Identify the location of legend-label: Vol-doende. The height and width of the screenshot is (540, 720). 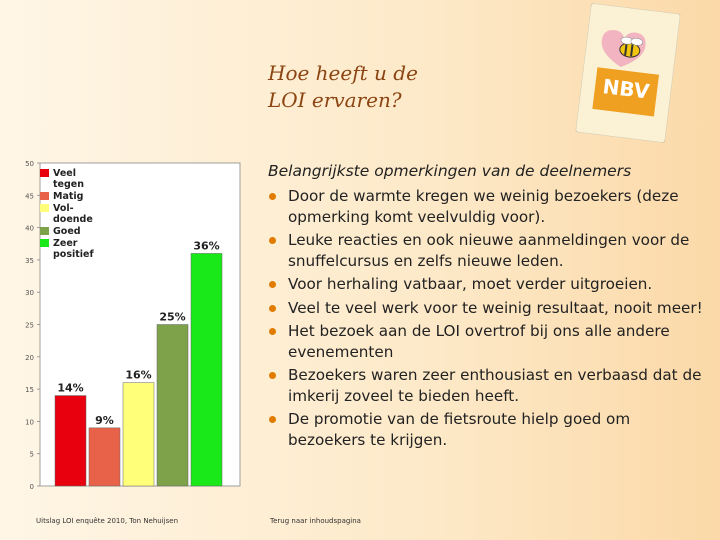
(73, 214).